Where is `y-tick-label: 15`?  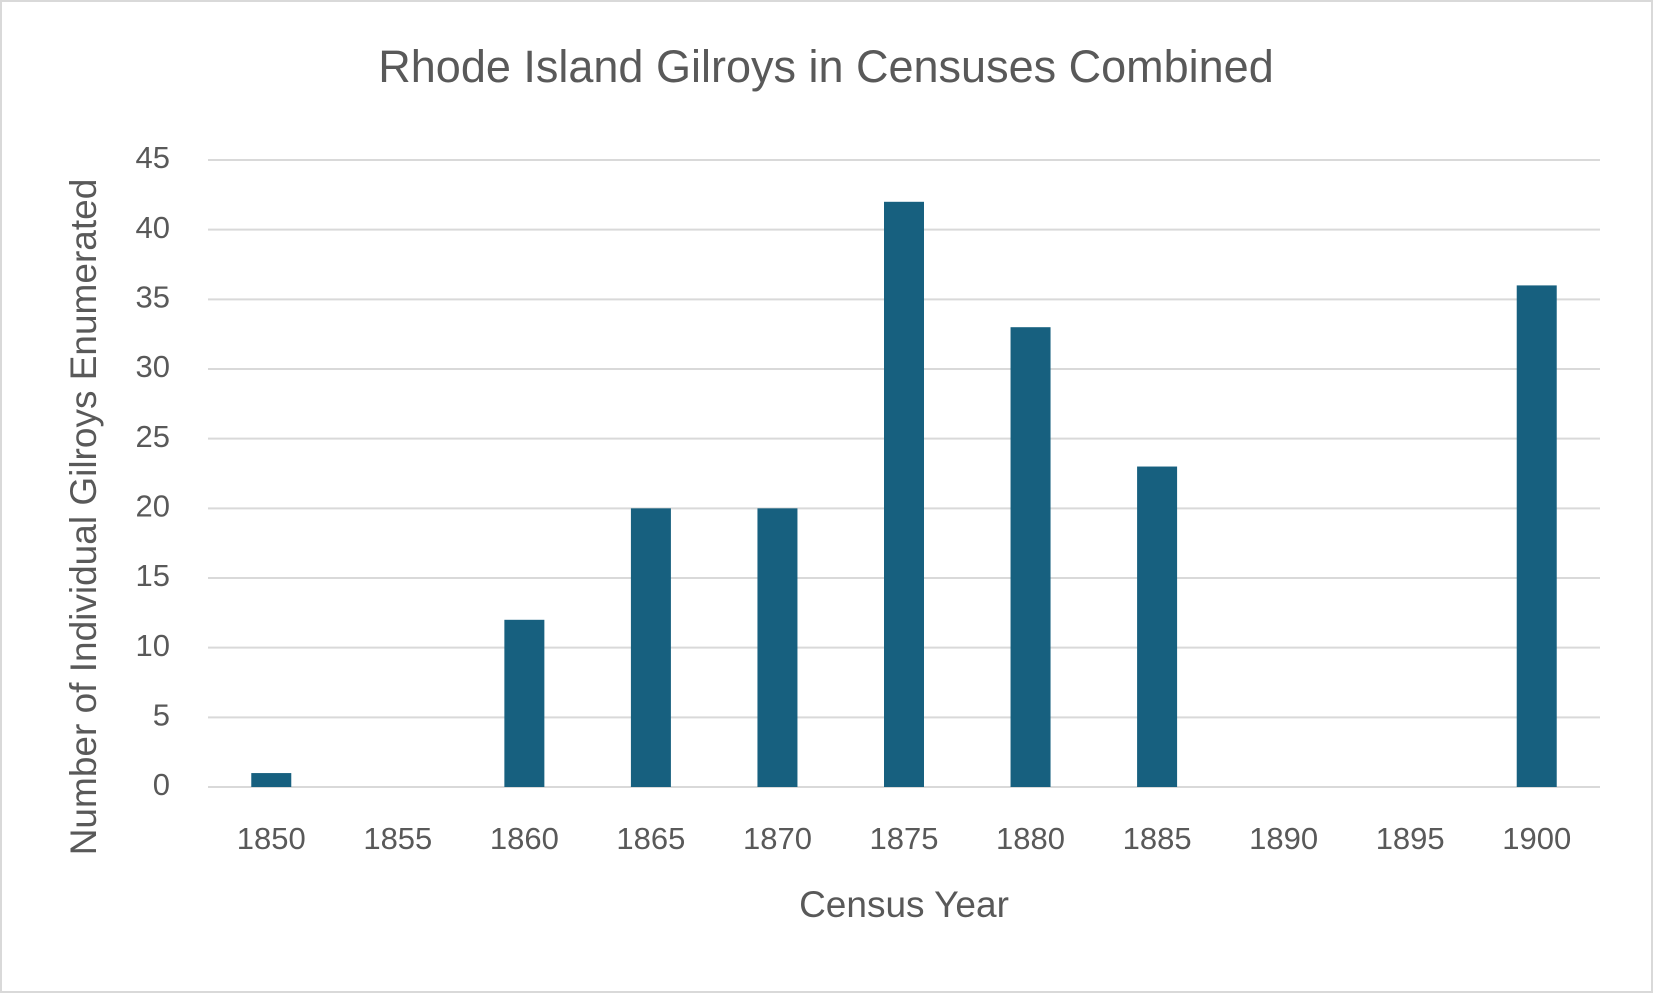
y-tick-label: 15 is located at coordinates (153, 575).